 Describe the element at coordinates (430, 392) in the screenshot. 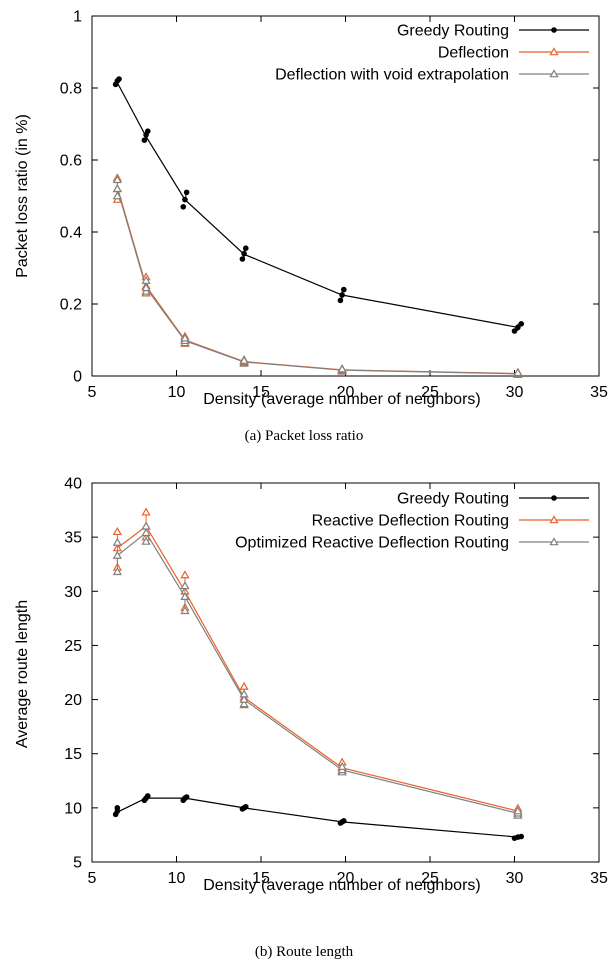

I see `x-tick-label: 25` at that location.